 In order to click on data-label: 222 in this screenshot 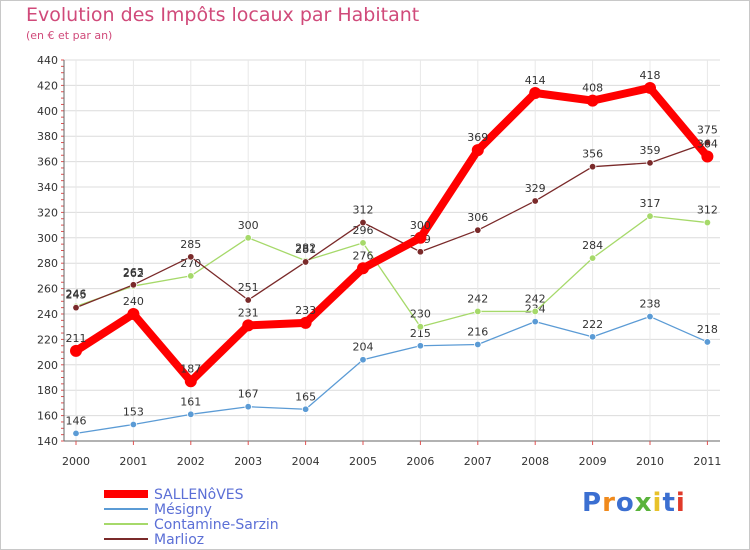, I will do `click(592, 324)`.